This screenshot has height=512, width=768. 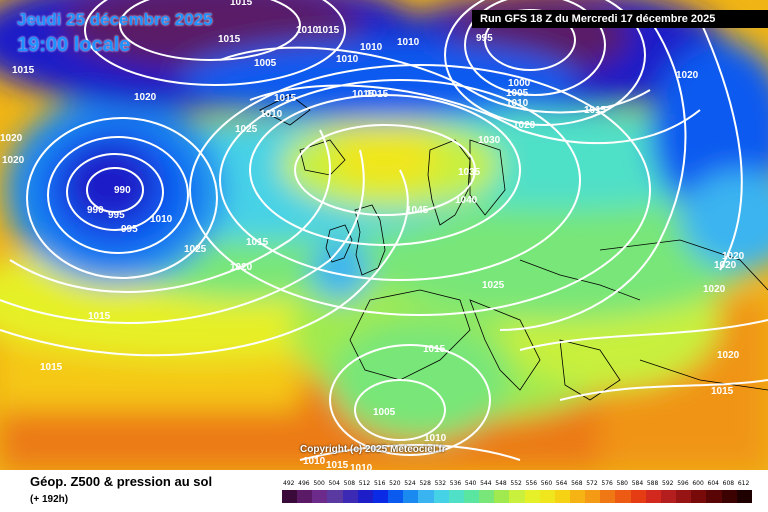 I want to click on scale-label: 500, so click(x=319, y=483).